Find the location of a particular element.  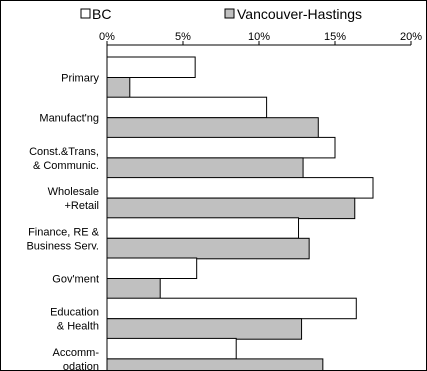

x-tick-label: 15% is located at coordinates (335, 37).